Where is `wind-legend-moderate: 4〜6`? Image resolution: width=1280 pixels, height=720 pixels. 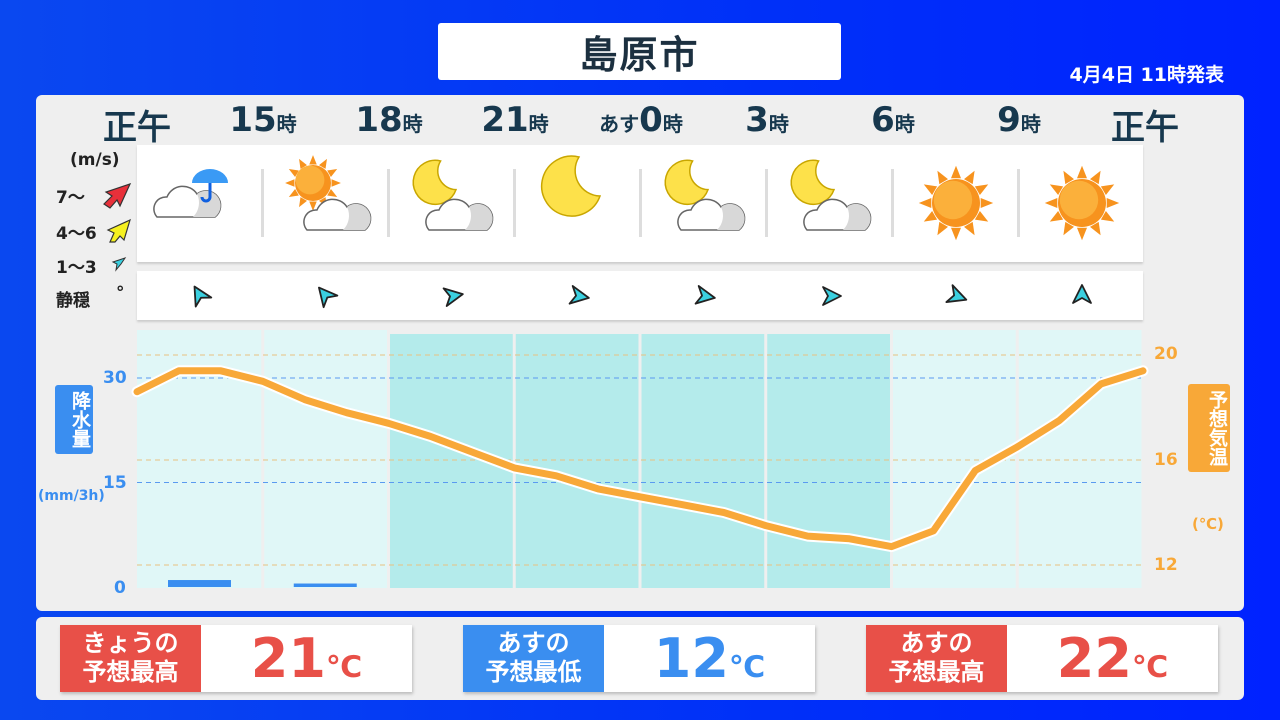
wind-legend-moderate: 4〜6 is located at coordinates (76, 234).